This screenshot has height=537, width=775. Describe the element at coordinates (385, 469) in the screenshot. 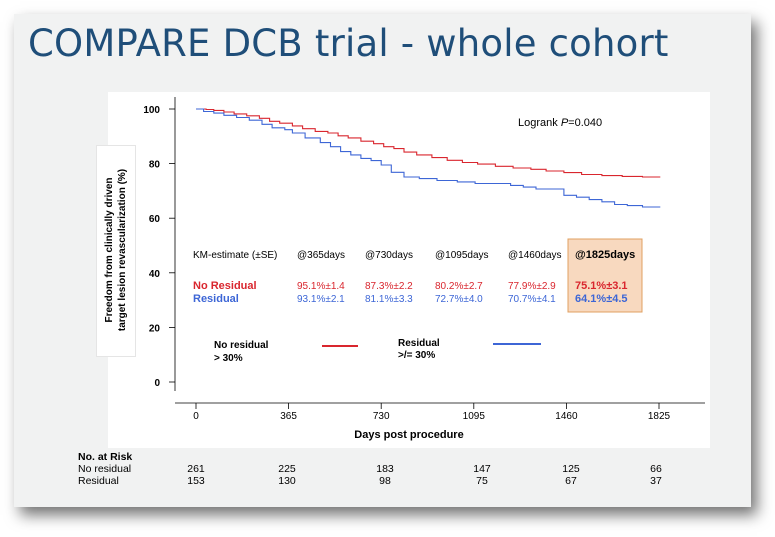

I see `at-risk-value: 183` at that location.